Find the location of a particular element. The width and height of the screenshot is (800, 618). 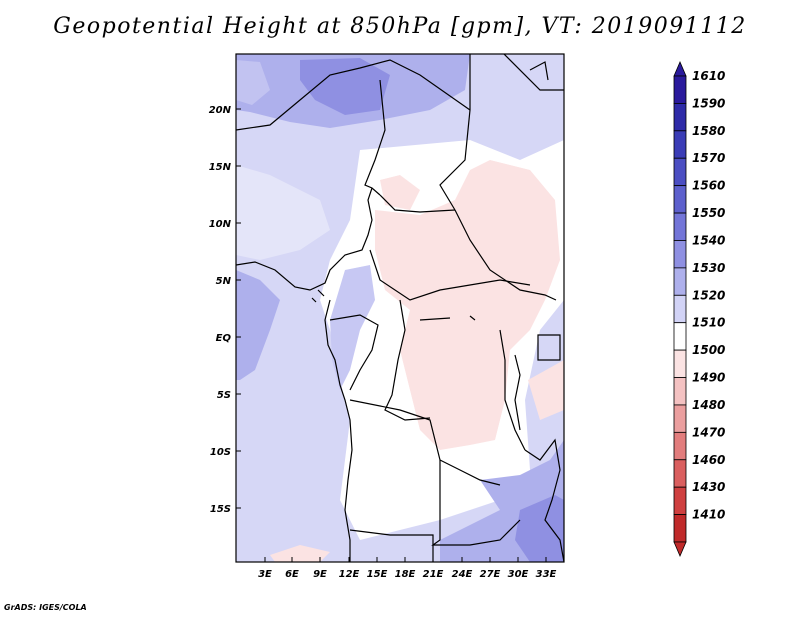

lon-label: 3E is located at coordinates (265, 574).